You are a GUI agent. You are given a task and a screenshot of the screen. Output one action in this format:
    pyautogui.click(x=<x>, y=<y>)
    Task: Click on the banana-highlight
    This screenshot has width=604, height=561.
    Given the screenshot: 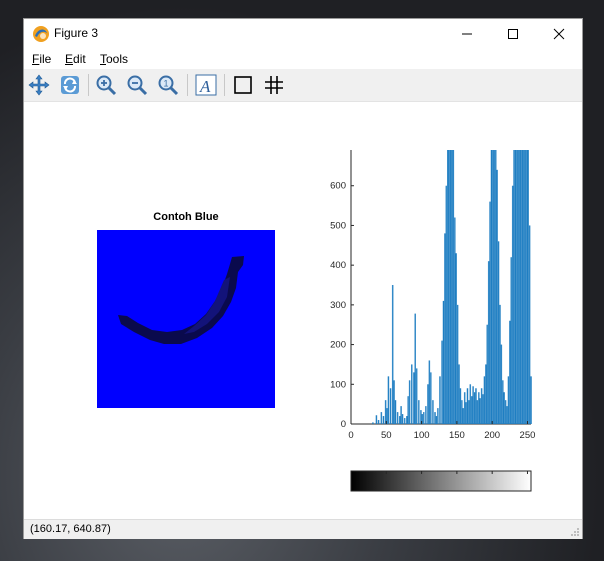 What is the action you would take?
    pyautogui.click(x=207, y=305)
    